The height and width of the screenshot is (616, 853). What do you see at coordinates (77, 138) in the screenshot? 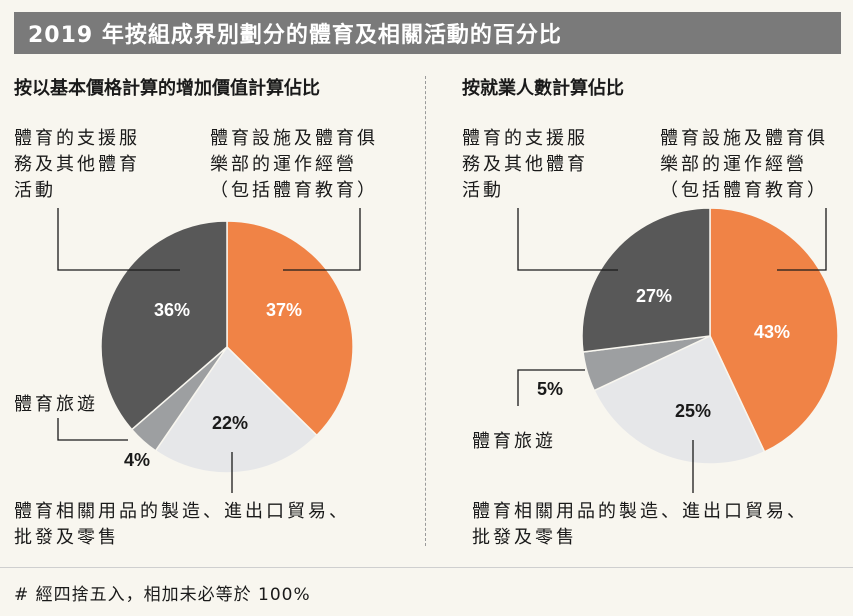
I see `left-category-label-support: 體育的支援服` at bounding box center [77, 138].